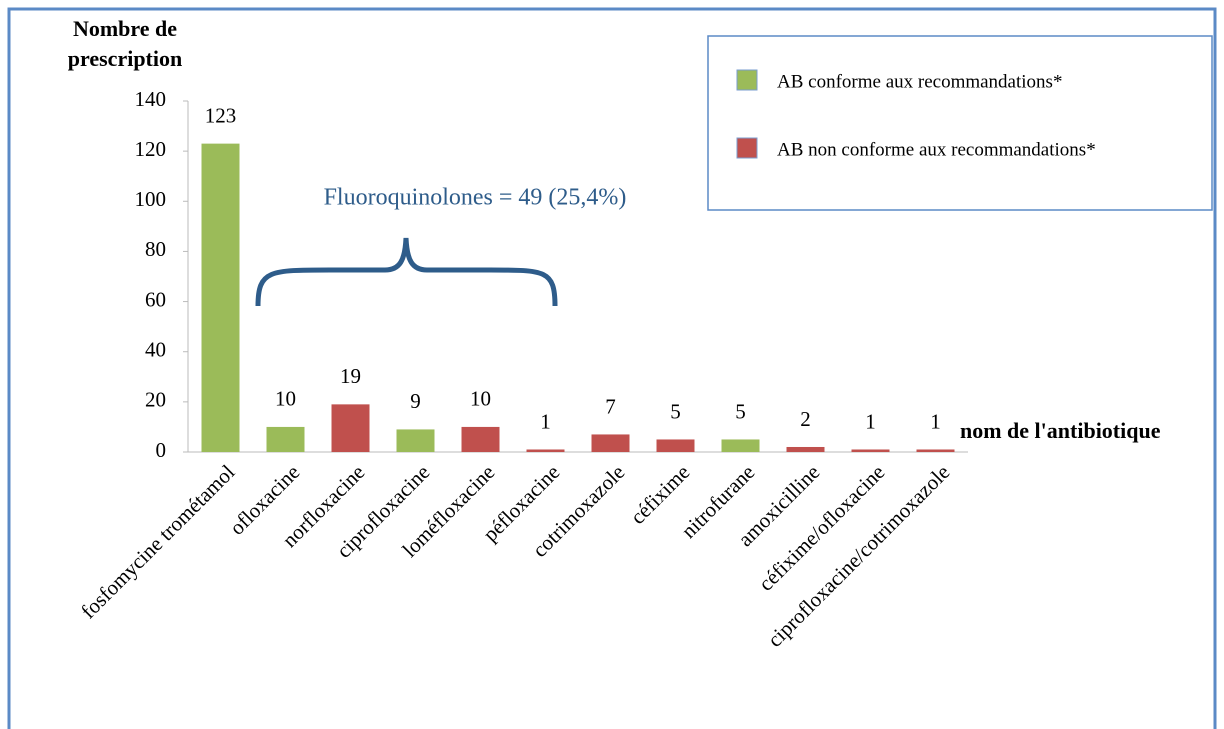  Describe the element at coordinates (415, 401) in the screenshot. I see `value-label: 9` at that location.